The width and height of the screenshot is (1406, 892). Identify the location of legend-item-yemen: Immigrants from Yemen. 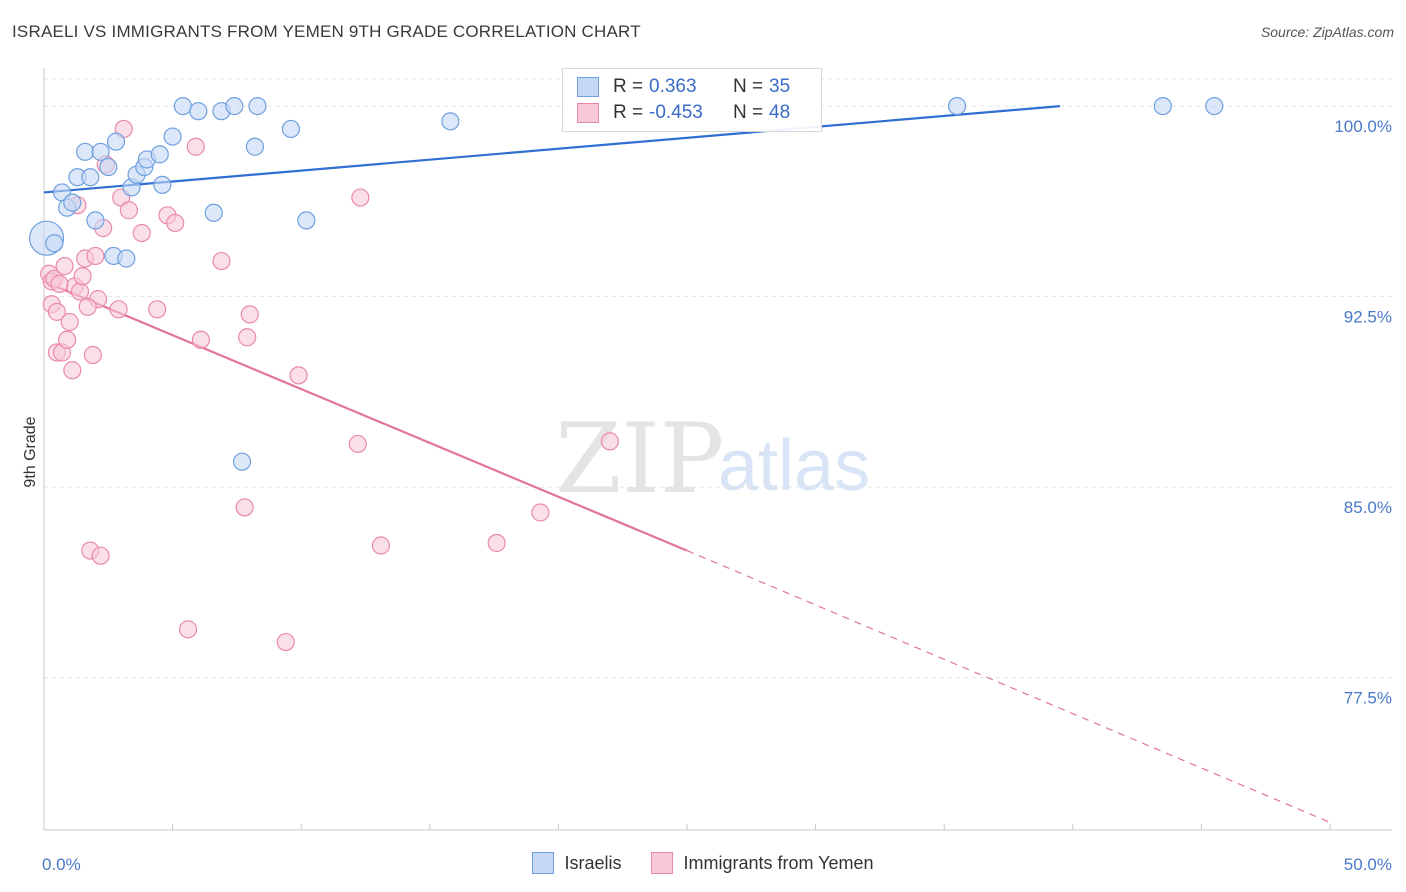
(762, 863).